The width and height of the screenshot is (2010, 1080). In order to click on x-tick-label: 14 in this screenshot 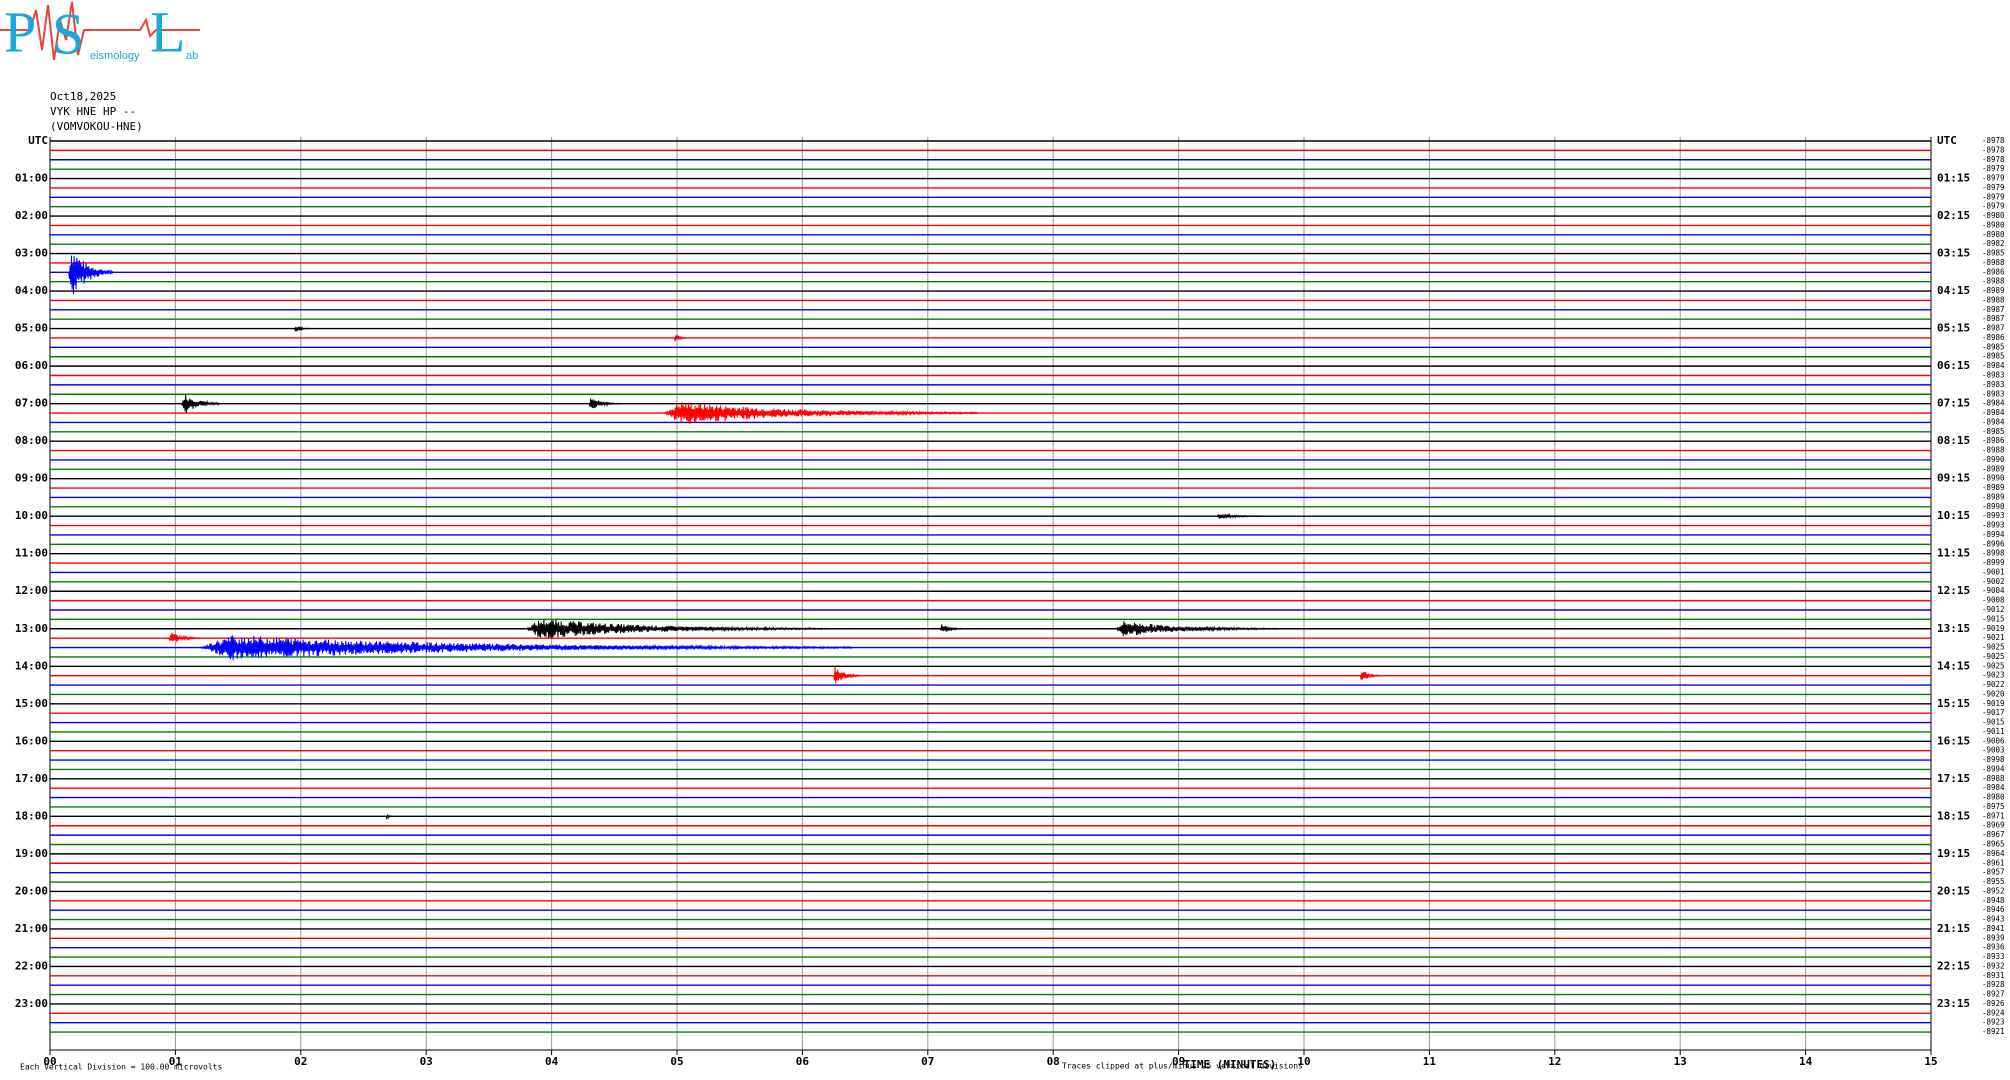, I will do `click(1806, 1061)`.